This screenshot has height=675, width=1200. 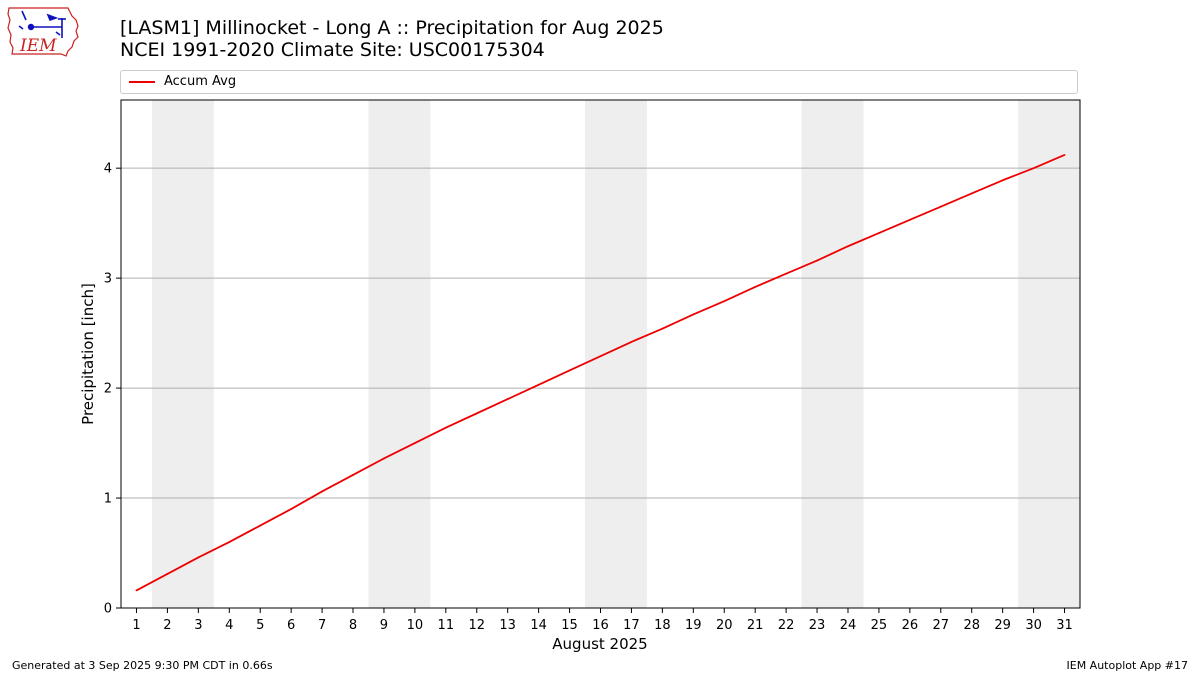 What do you see at coordinates (332, 50) in the screenshot?
I see `title-line-2: NCEI 1991-2020 Climate Site: USC00175304` at bounding box center [332, 50].